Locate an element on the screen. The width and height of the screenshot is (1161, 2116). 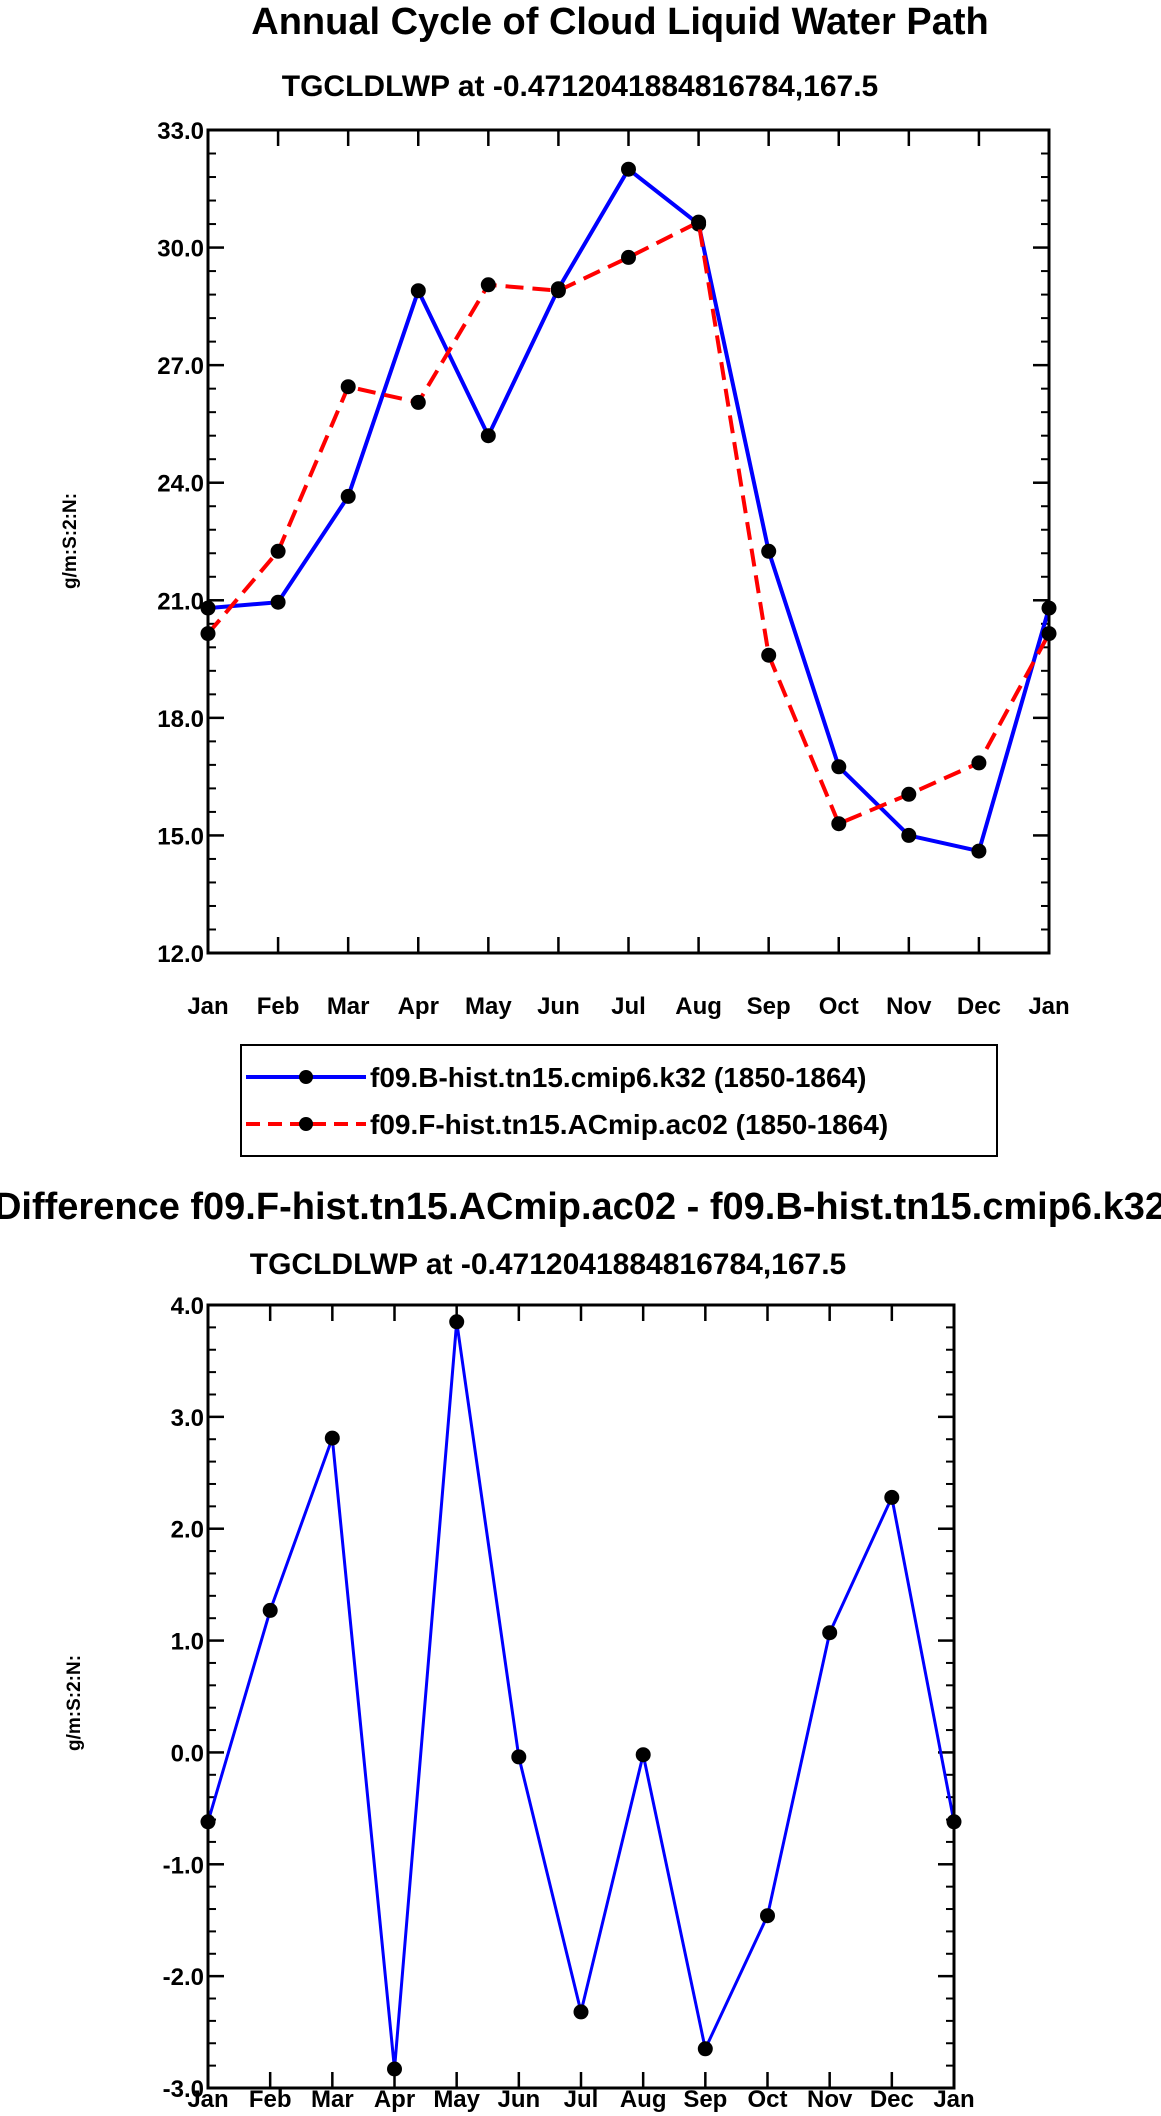
y-tick-label: 15.0 is located at coordinates (180, 836).